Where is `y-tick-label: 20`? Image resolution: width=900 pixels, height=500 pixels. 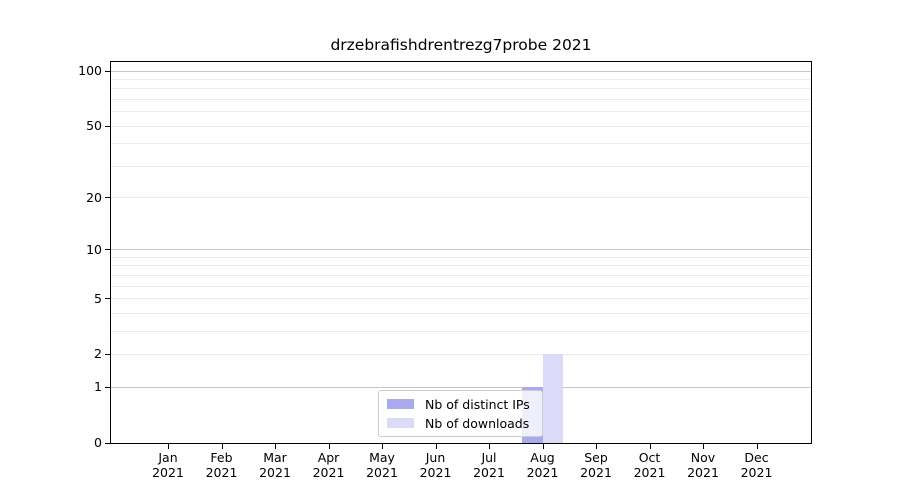
y-tick-label: 20 is located at coordinates (94, 197).